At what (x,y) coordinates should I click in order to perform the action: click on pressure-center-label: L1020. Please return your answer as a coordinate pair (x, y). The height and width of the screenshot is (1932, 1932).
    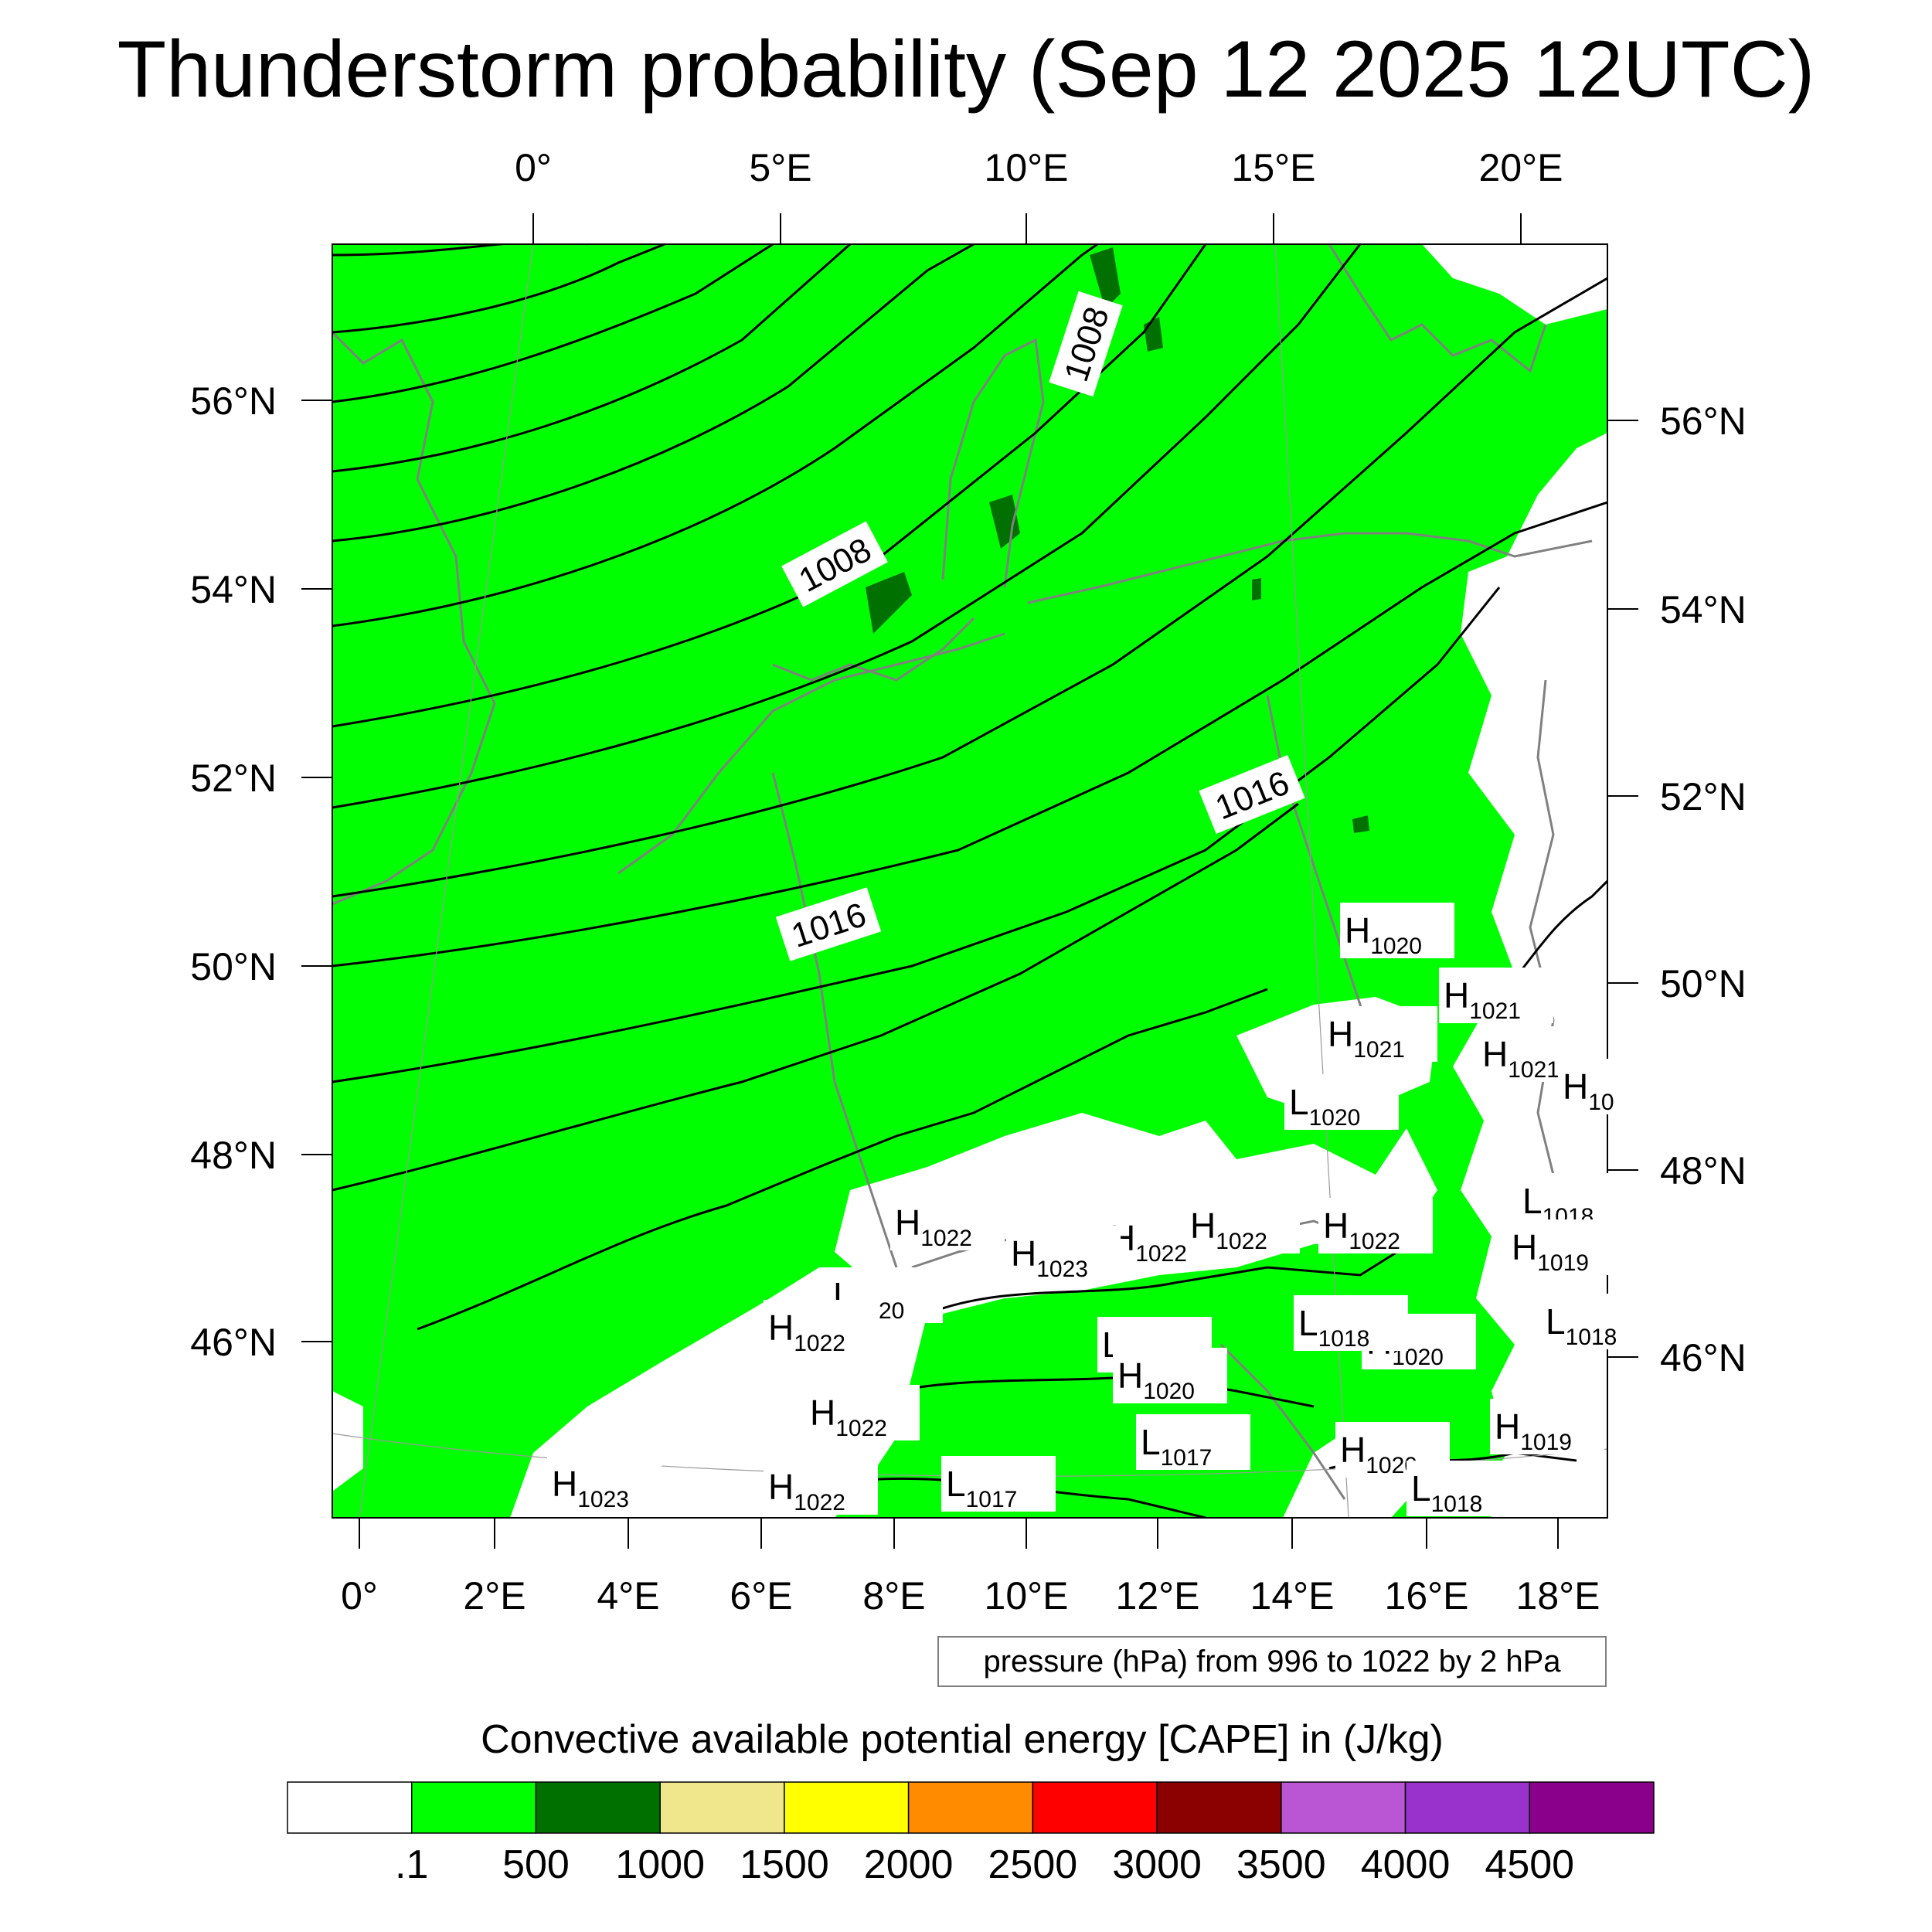
    Looking at the image, I should click on (1341, 1102).